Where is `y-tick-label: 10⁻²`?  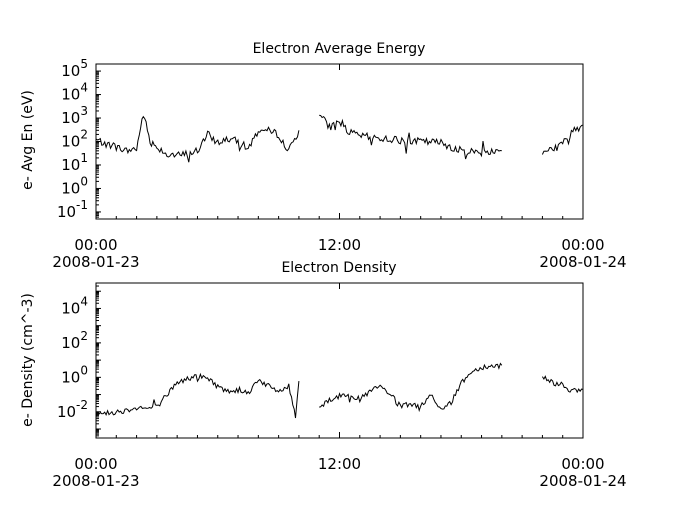
y-tick-label: 10⁻² is located at coordinates (72, 409).